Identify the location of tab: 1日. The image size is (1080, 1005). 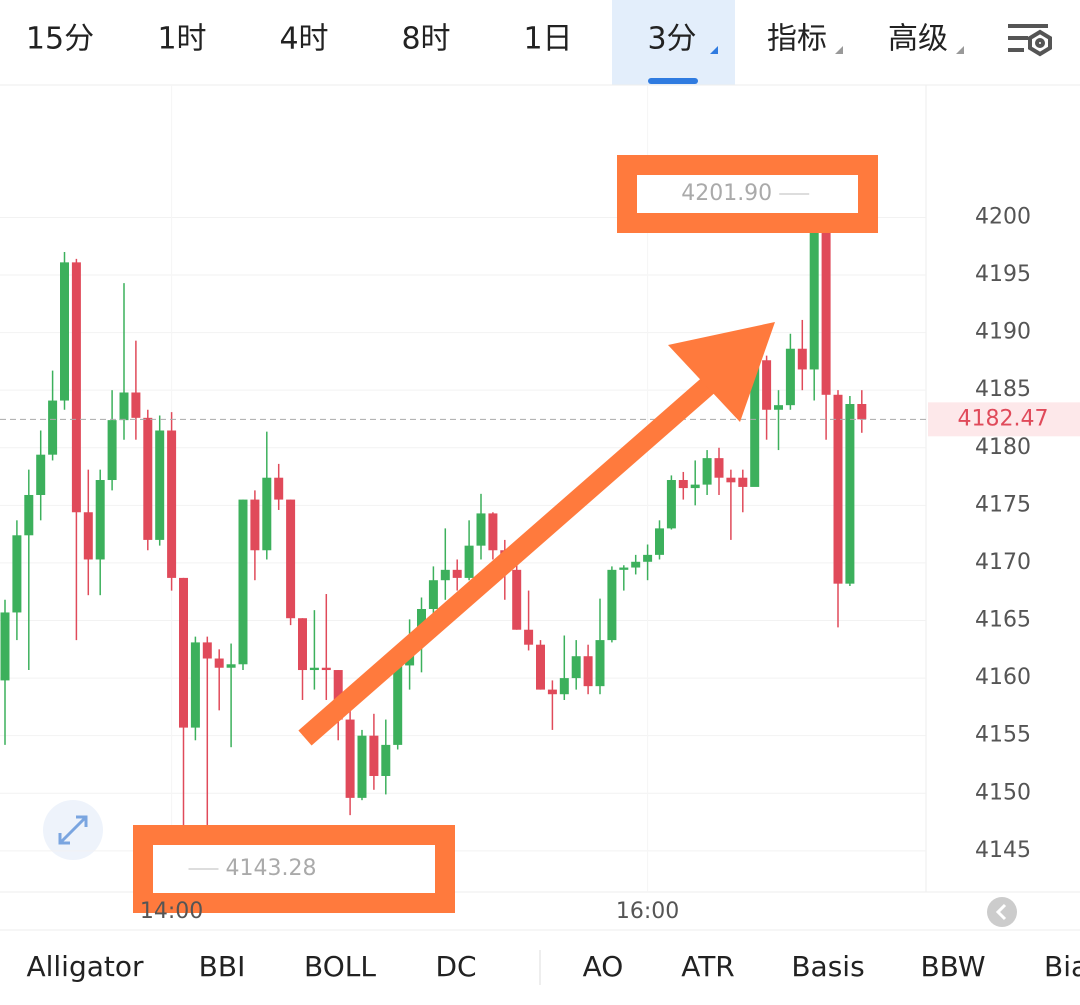
(547, 39).